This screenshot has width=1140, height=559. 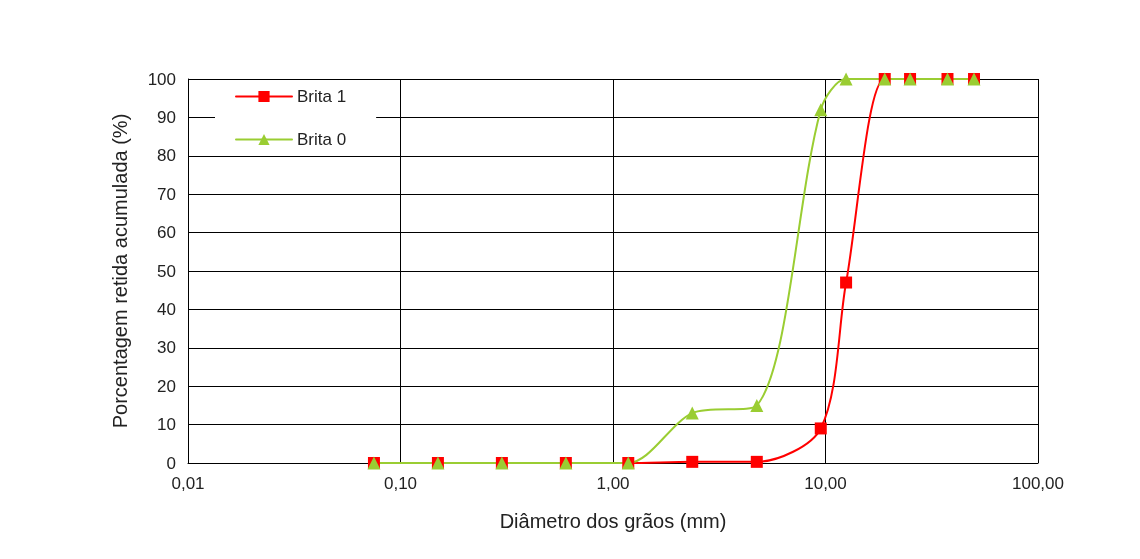 I want to click on x-tick-label: 10,00, so click(x=825, y=483).